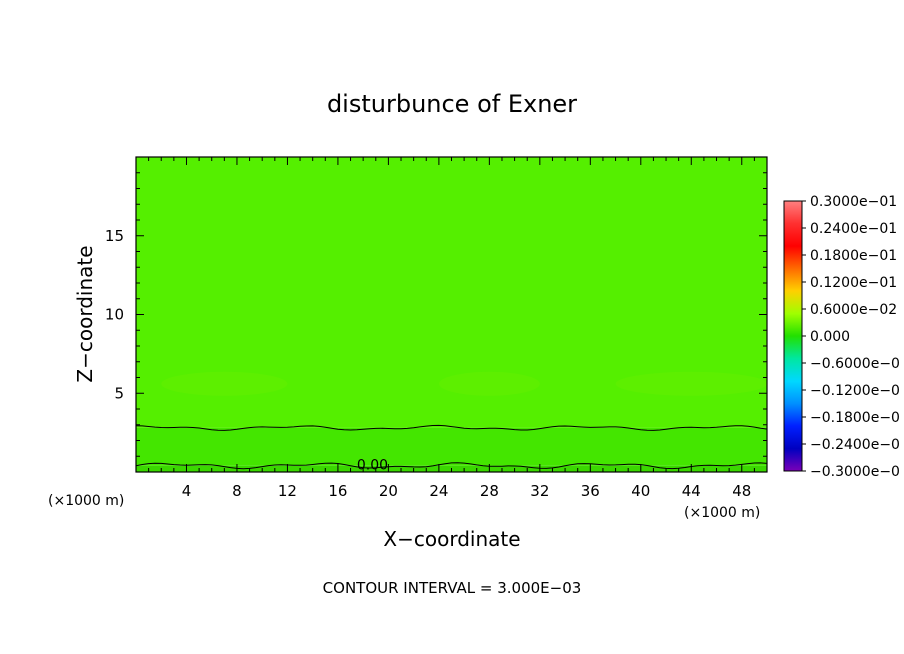 This screenshot has width=904, height=654. Describe the element at coordinates (853, 310) in the screenshot. I see `colorbar-label: 0.6000e−02` at that location.